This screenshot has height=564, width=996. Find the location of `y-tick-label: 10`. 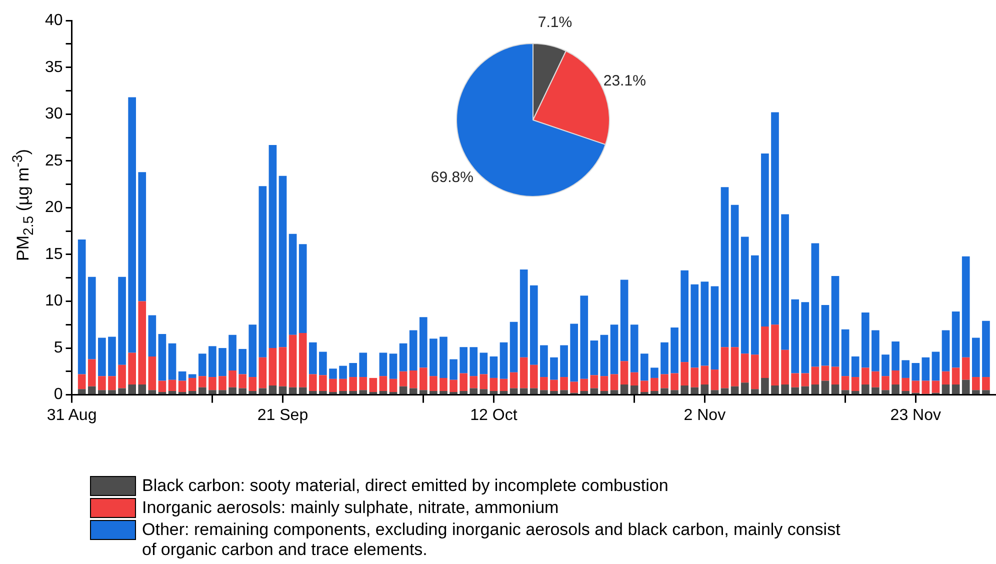

y-tick-label: 10 is located at coordinates (54, 301).